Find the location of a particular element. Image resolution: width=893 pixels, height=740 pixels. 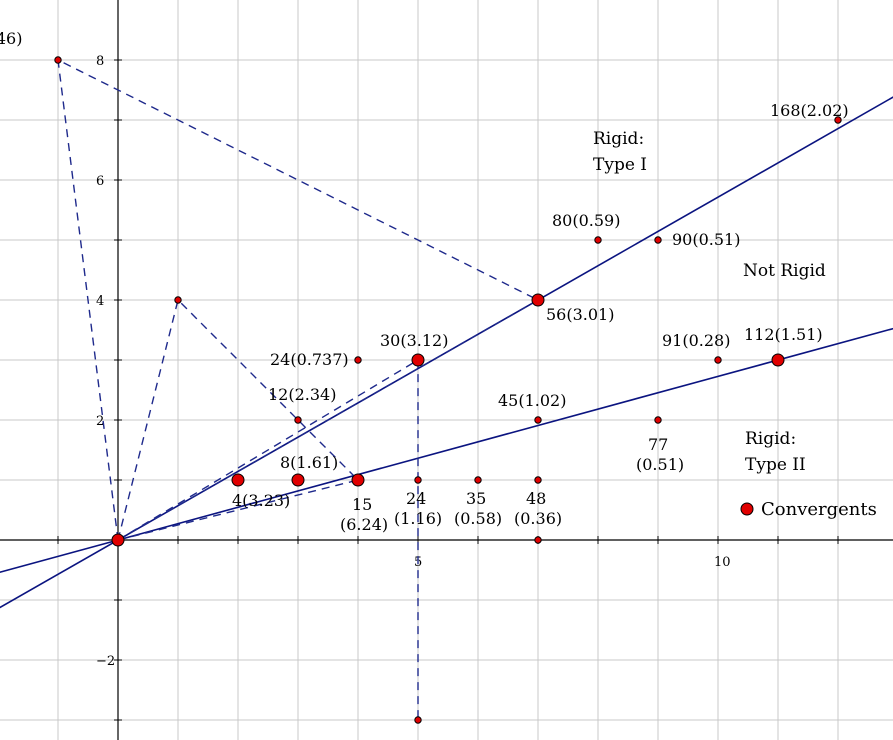

point-label: 77 is located at coordinates (658, 444).